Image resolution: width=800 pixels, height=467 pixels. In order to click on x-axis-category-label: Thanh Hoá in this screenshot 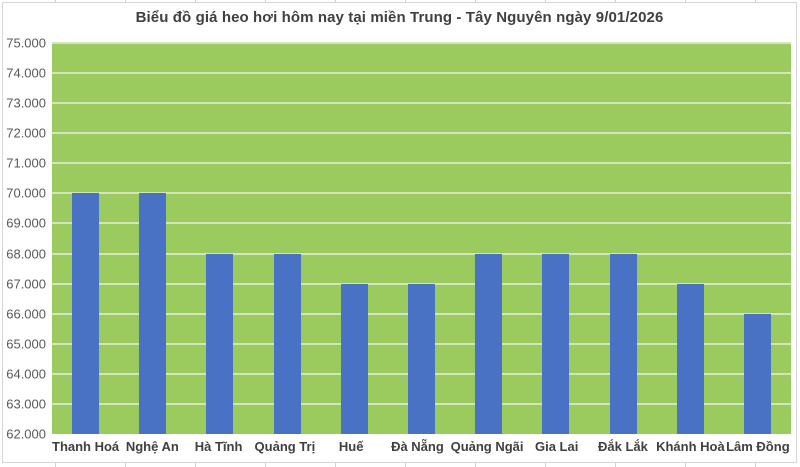, I will do `click(86, 446)`.